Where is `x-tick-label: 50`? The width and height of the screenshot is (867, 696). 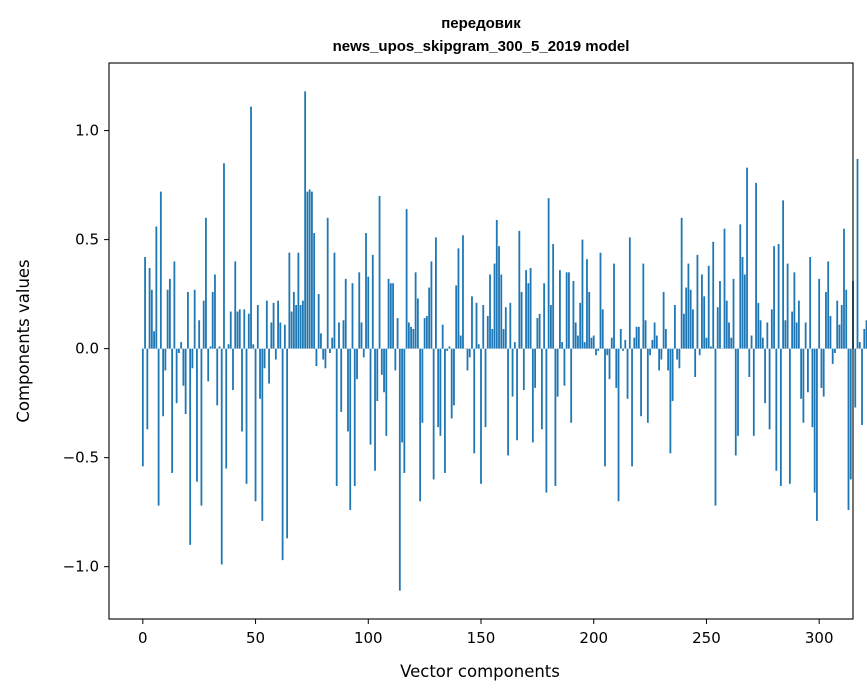 x-tick-label: 50 is located at coordinates (255, 638).